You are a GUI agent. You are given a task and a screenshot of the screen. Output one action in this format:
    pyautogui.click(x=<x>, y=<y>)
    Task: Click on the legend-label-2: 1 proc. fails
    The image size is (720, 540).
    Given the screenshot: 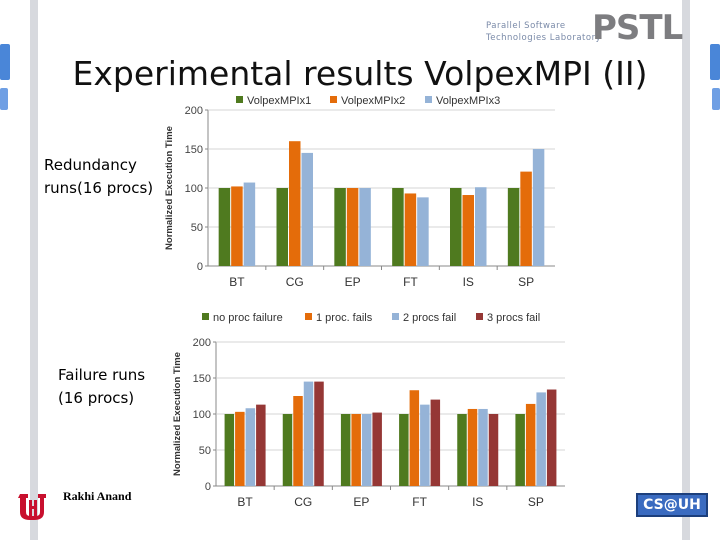 What is the action you would take?
    pyautogui.click(x=344, y=318)
    